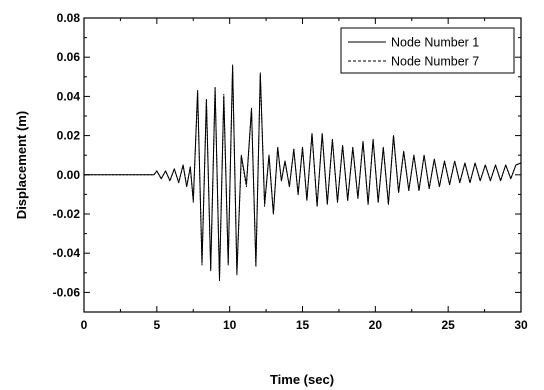 The width and height of the screenshot is (544, 390). What do you see at coordinates (376, 325) in the screenshot?
I see `x-tick-label: 20` at bounding box center [376, 325].